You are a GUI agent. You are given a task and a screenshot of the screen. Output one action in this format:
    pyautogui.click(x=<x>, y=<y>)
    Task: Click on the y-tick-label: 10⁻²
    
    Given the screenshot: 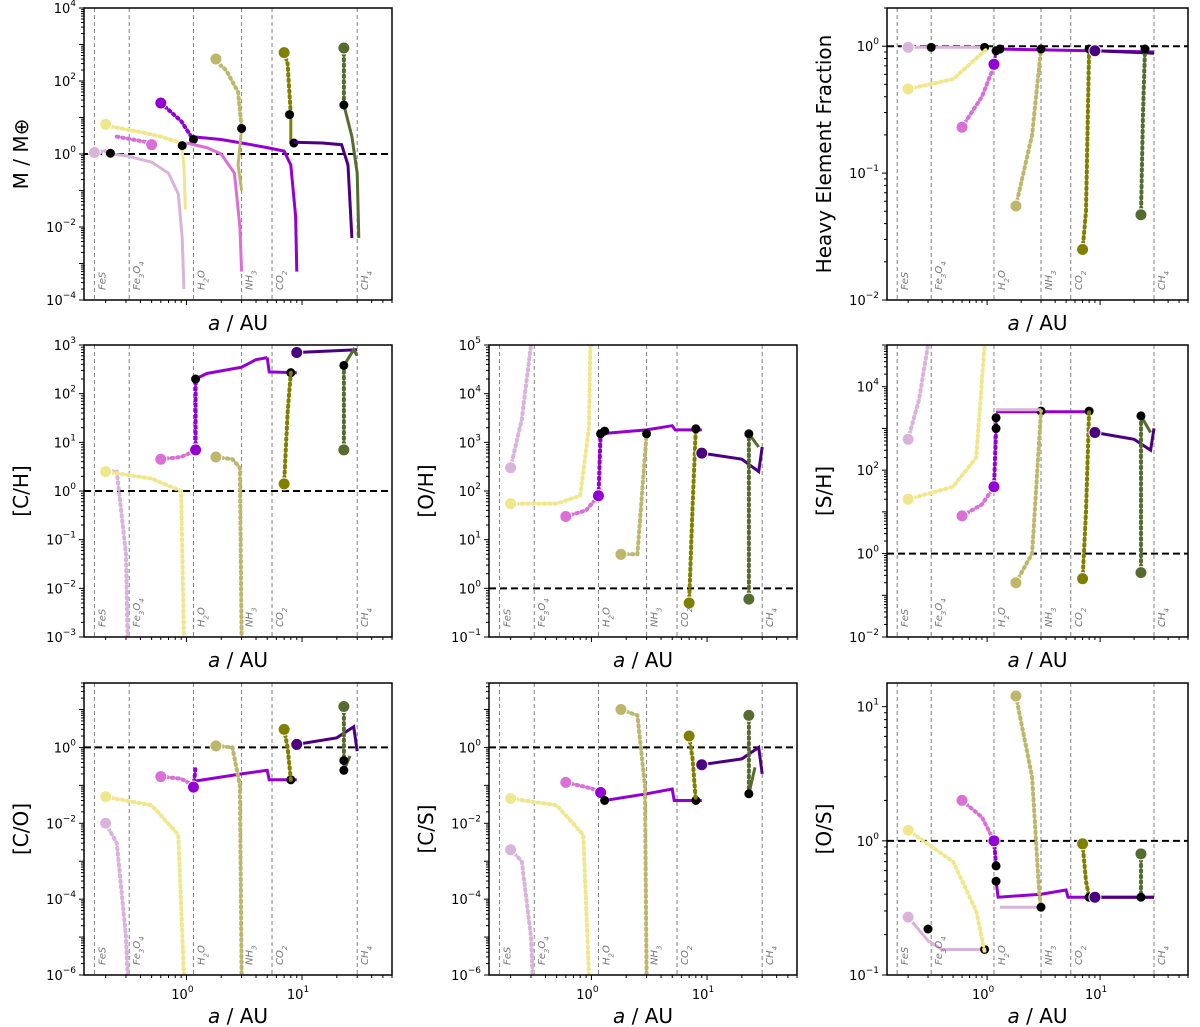 What is the action you would take?
    pyautogui.click(x=61, y=588)
    